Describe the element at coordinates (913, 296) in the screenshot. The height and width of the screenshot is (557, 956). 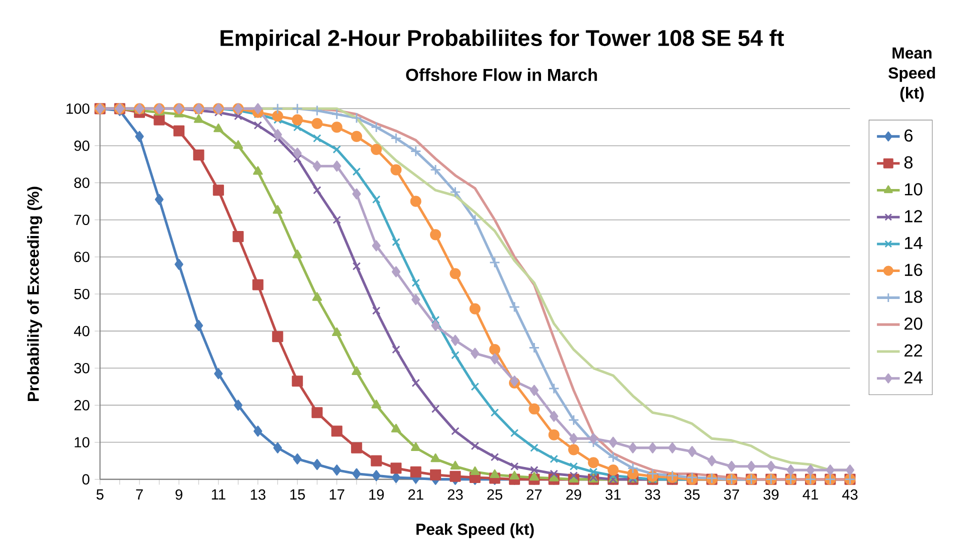
I see `legend-label: 18` at that location.